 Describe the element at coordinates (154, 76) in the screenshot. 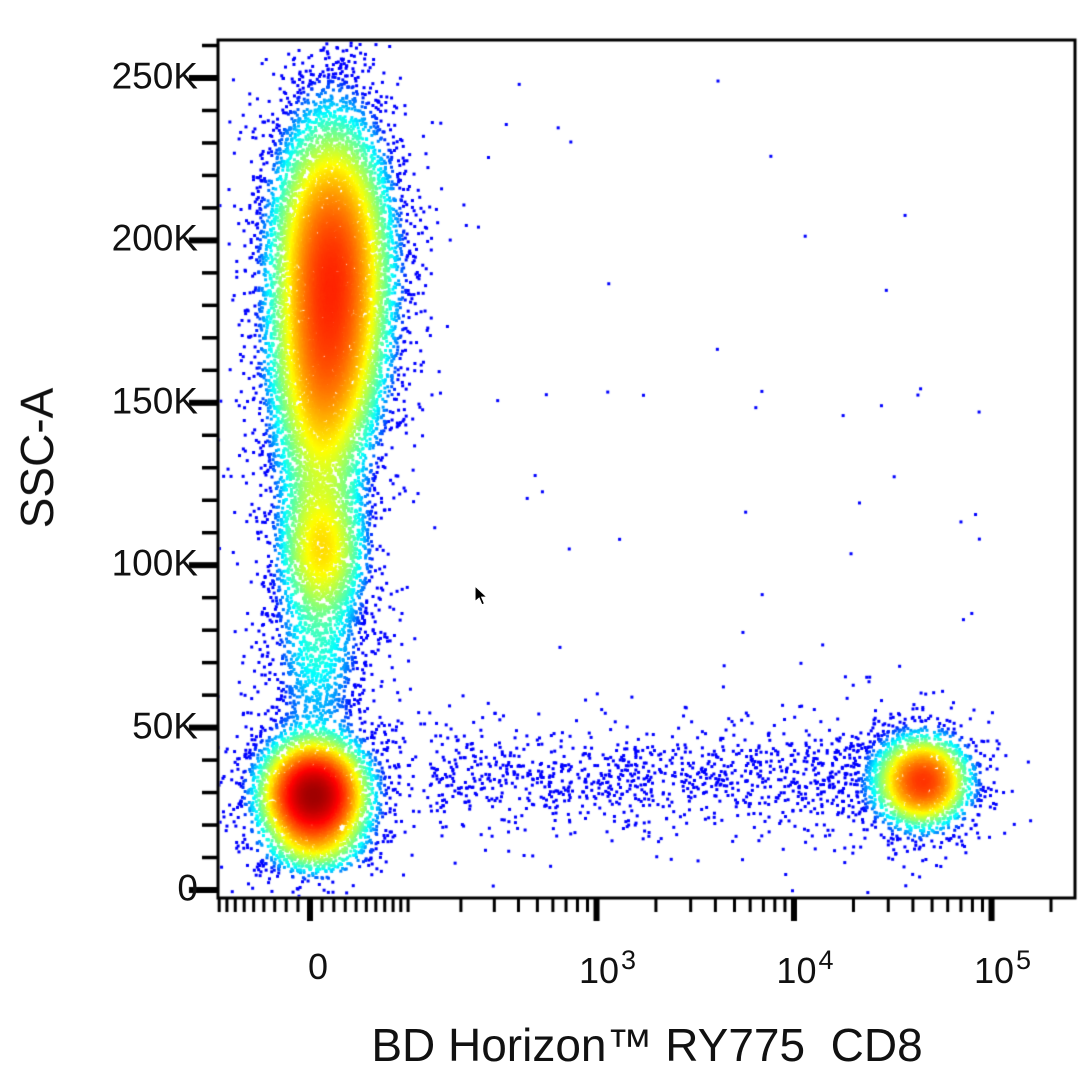

I see `y-tick-label: 250K` at that location.